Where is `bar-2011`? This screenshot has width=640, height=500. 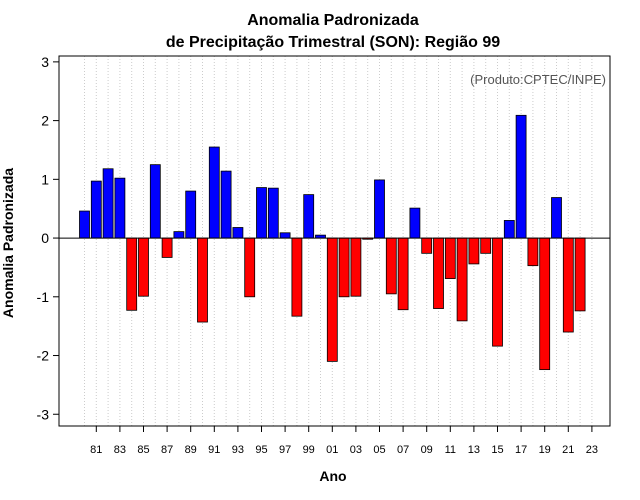 bar-2011 is located at coordinates (450, 258).